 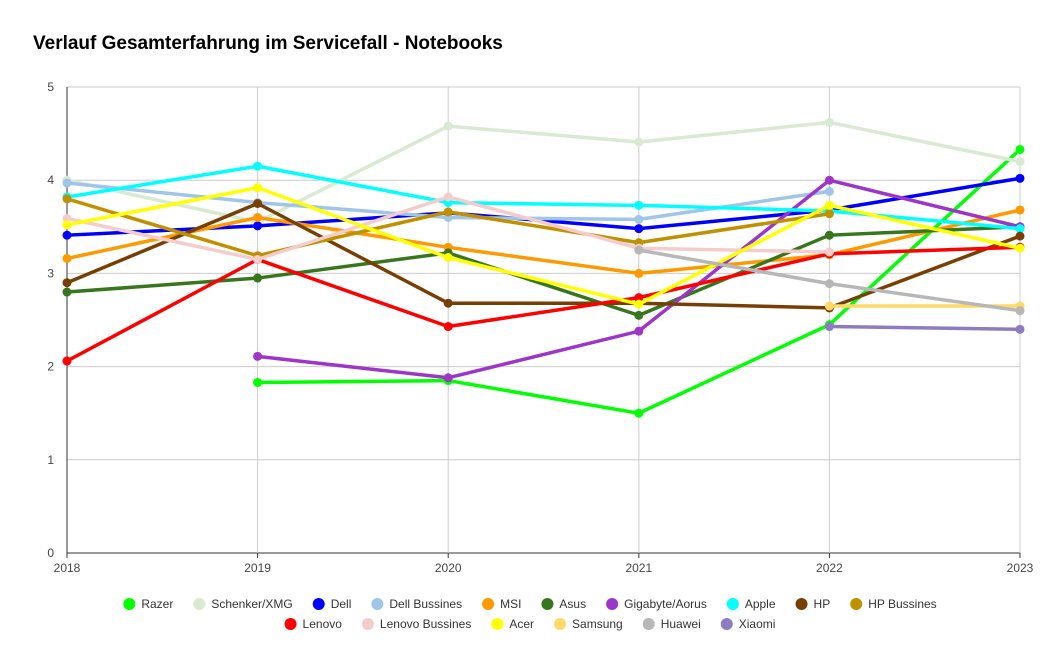 I want to click on y-tick-label: 3, so click(x=50, y=273).